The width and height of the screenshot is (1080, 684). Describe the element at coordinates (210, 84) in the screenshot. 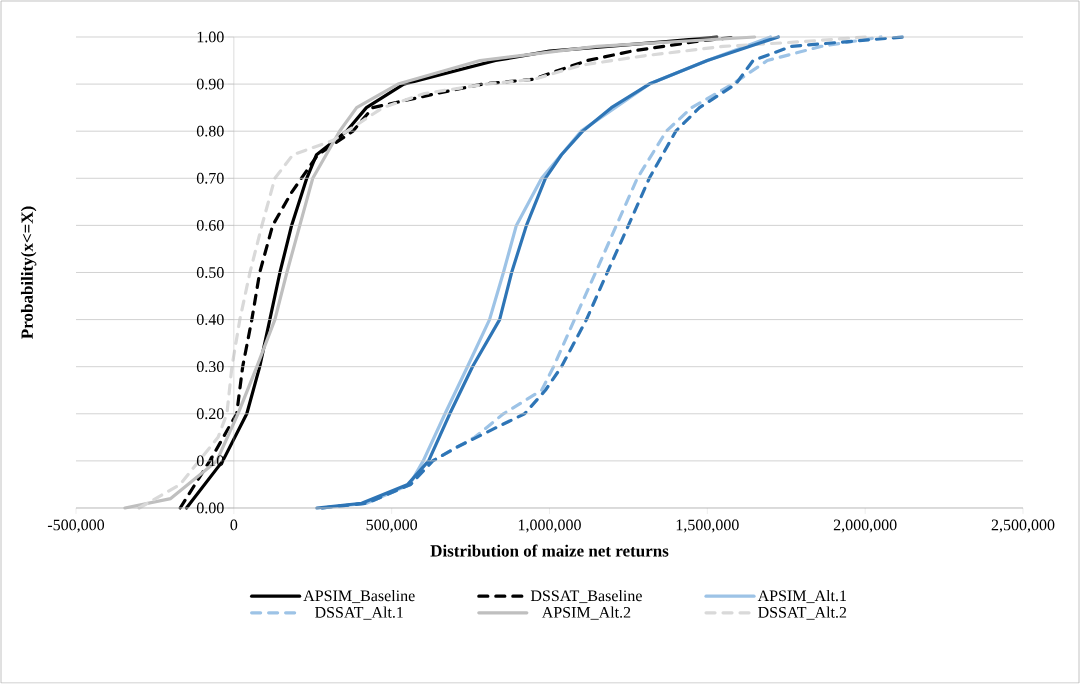

I see `y-tick-label: 0.90` at that location.